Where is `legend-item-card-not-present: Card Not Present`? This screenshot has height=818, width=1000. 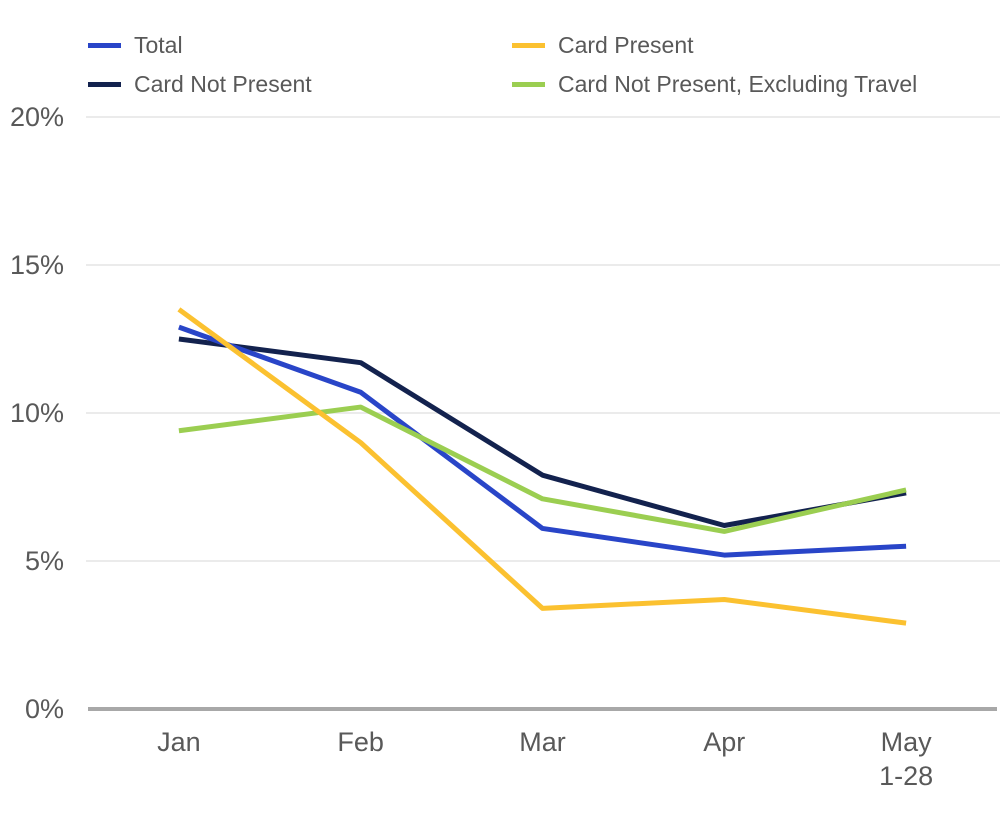 legend-item-card-not-present: Card Not Present is located at coordinates (300, 83).